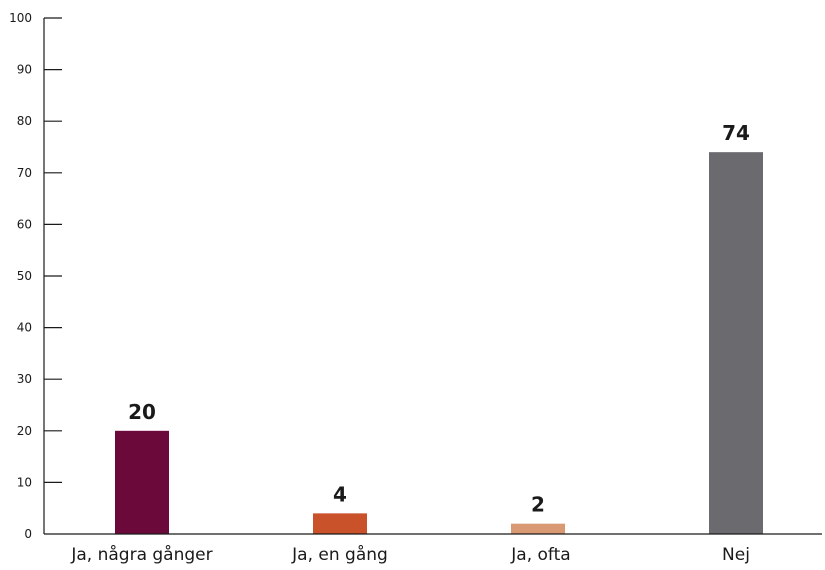 This screenshot has height=570, width=825. Describe the element at coordinates (20, 18) in the screenshot. I see `y-tick-label: 100` at that location.